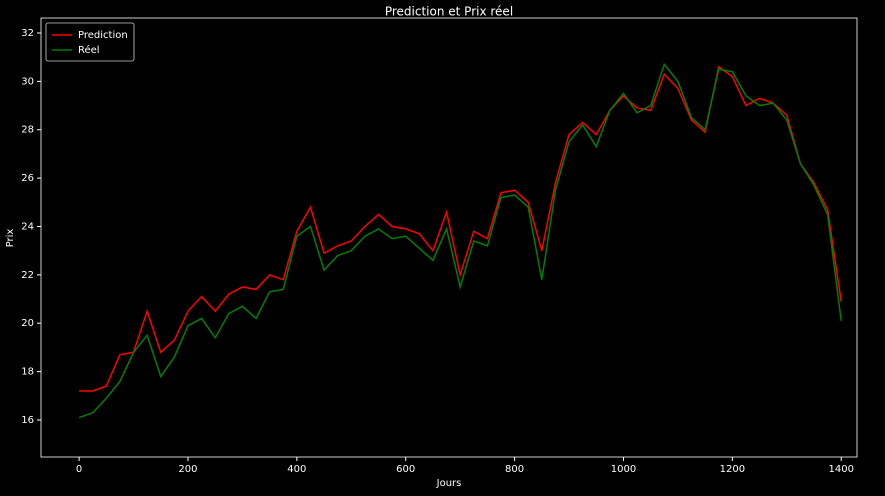 The height and width of the screenshot is (496, 885). Describe the element at coordinates (514, 469) in the screenshot. I see `x-tick-label: 800` at that location.